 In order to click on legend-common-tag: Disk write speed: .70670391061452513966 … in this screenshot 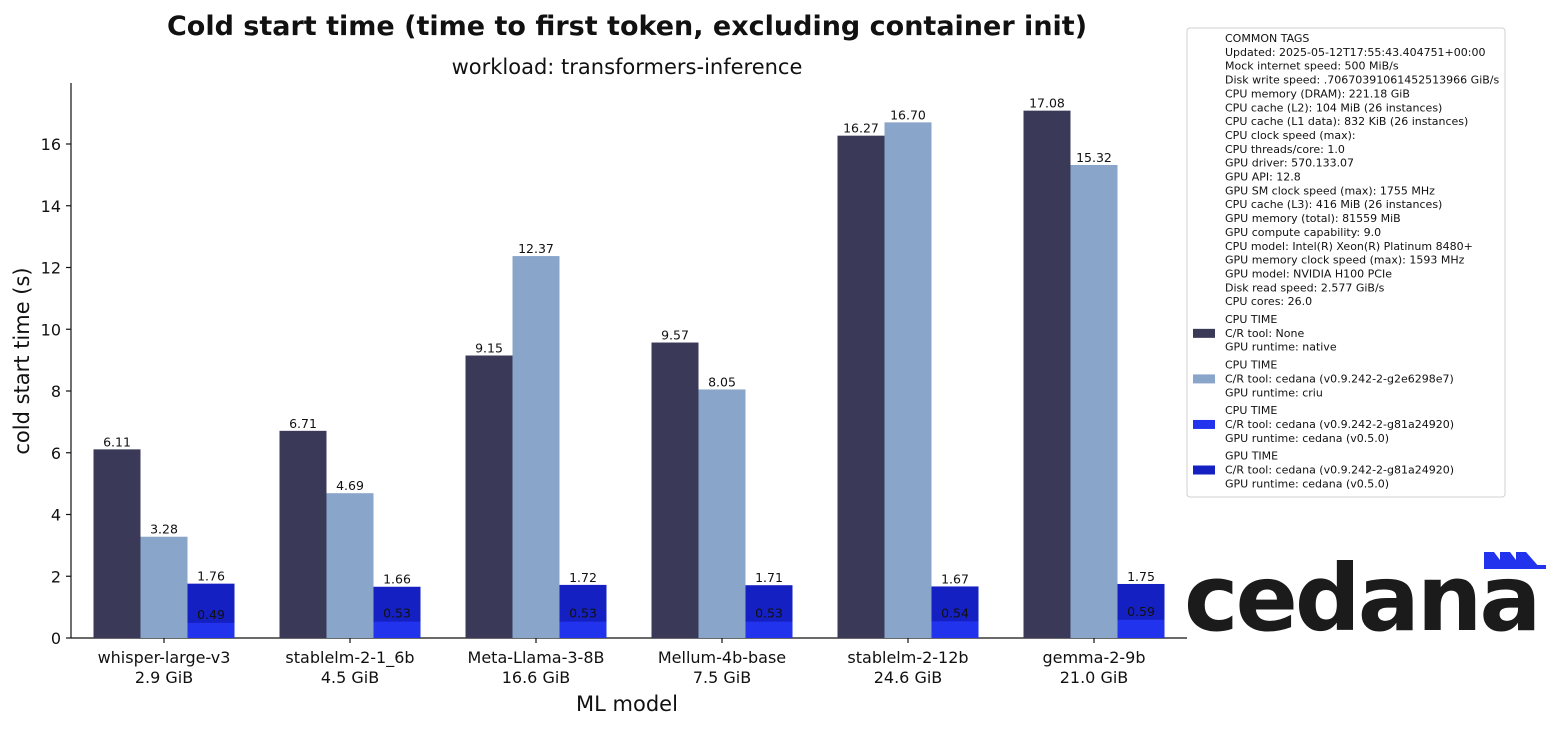, I will do `click(1362, 80)`.